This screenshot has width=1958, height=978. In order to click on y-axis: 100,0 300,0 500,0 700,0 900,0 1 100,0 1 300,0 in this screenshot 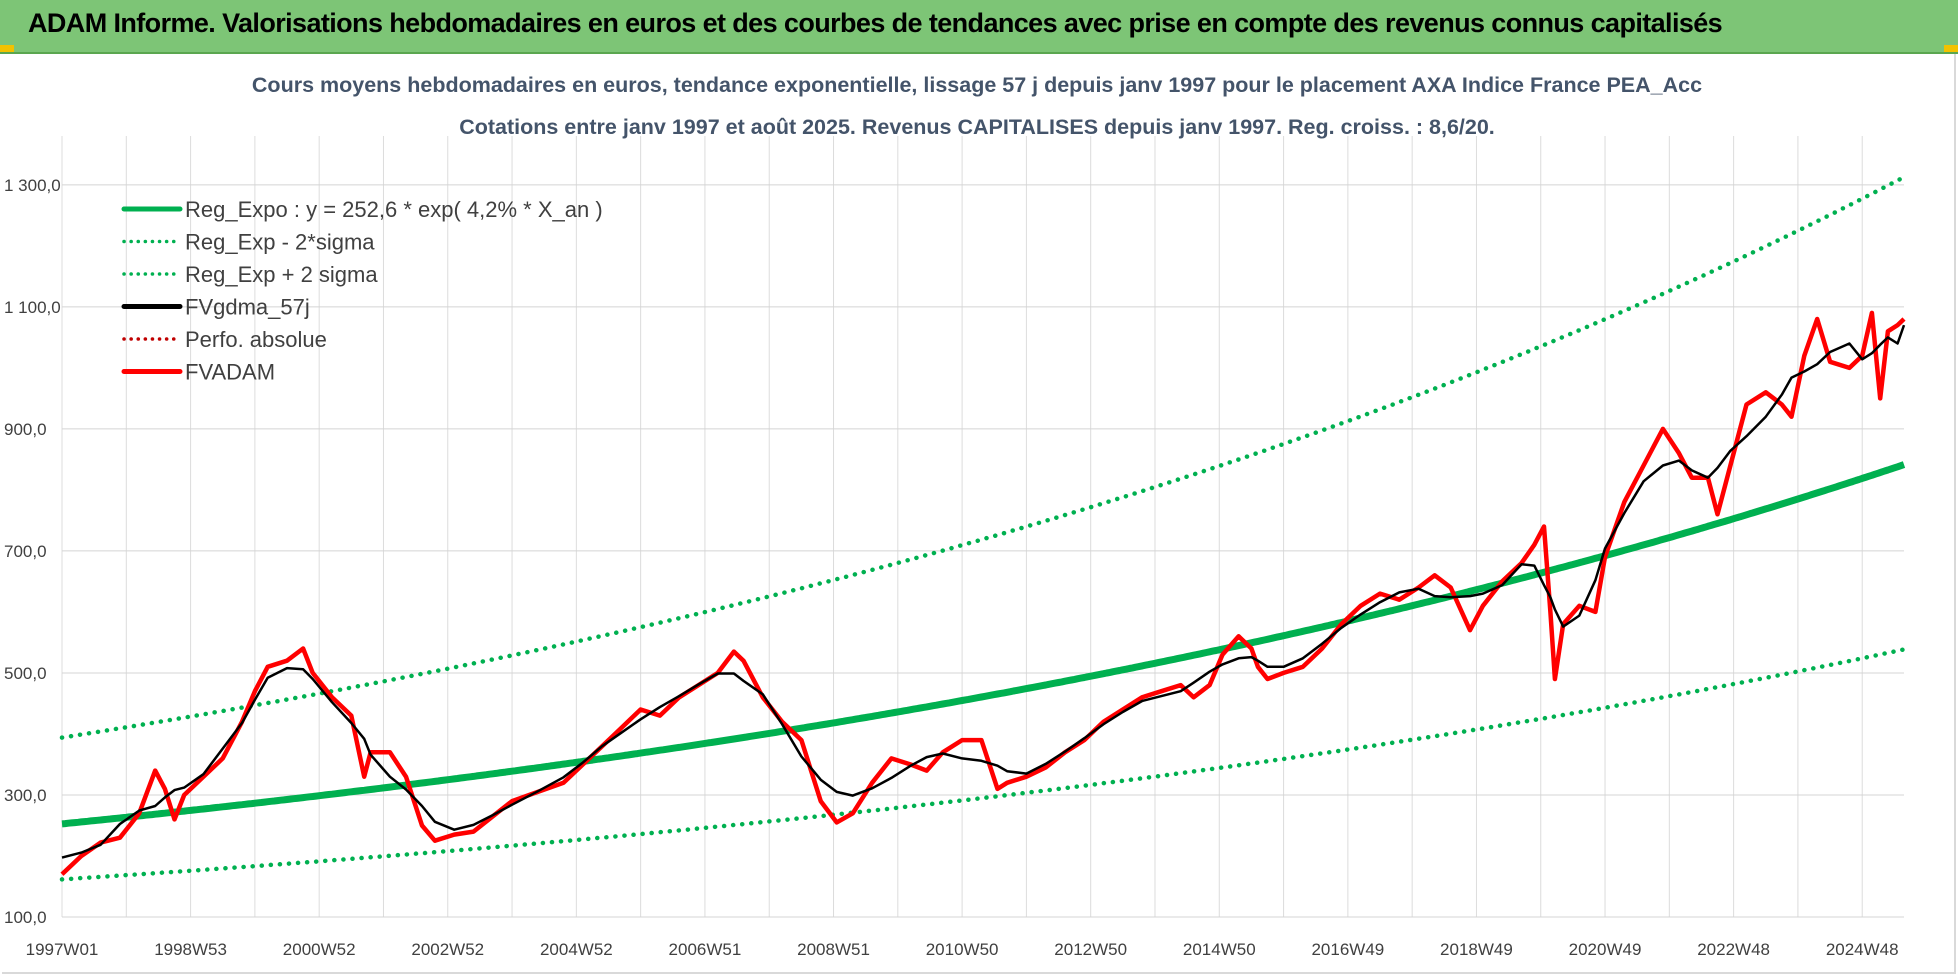, I will do `click(32, 551)`.